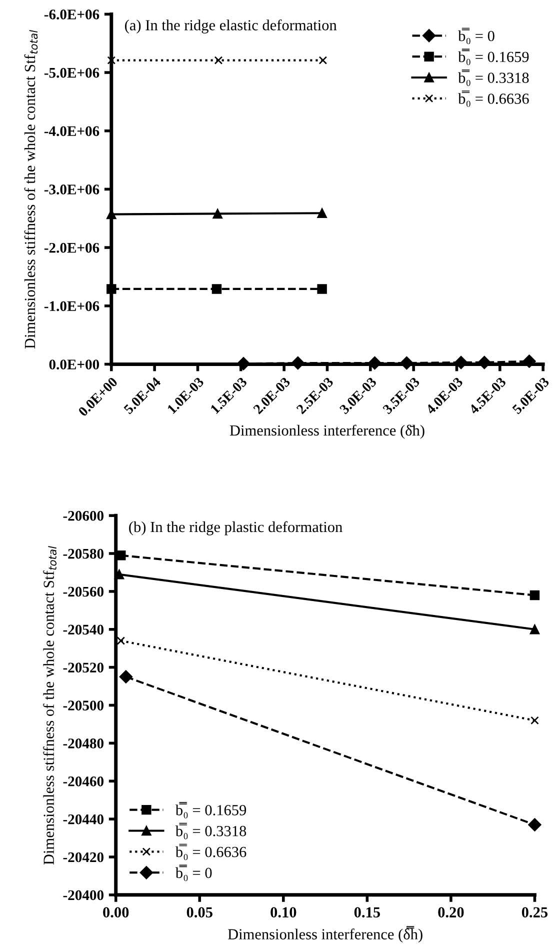 This screenshot has width=557, height=946. What do you see at coordinates (231, 26) in the screenshot?
I see `chart-title: (a) In the ridge elastic deformation` at bounding box center [231, 26].